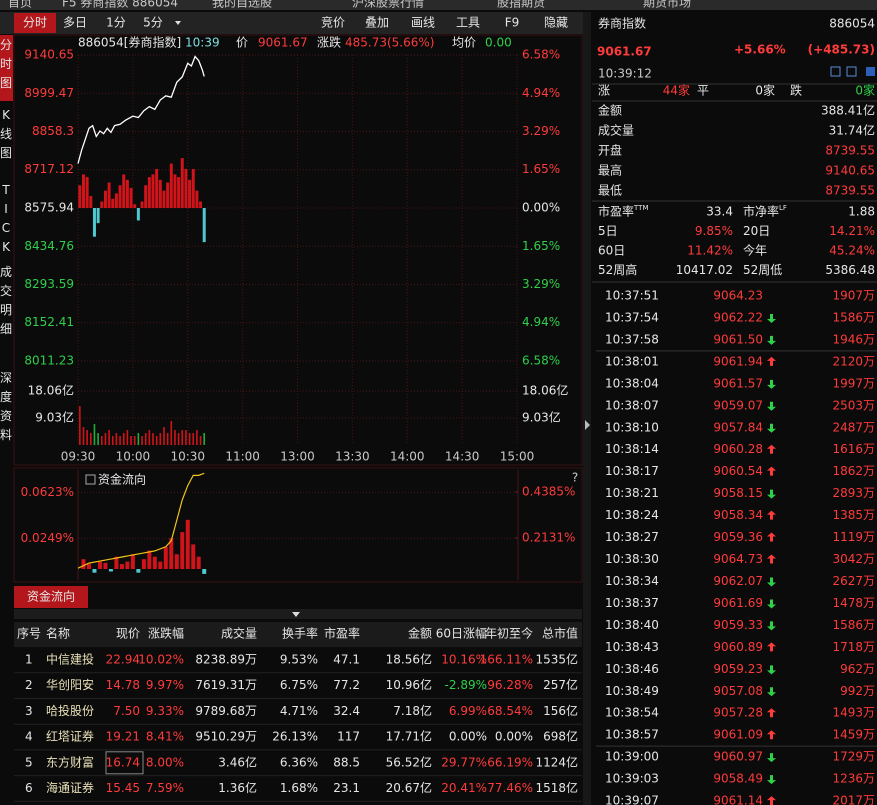 Image resolution: width=877 pixels, height=805 pixels. I want to click on table-header: 成交量, so click(239, 633).